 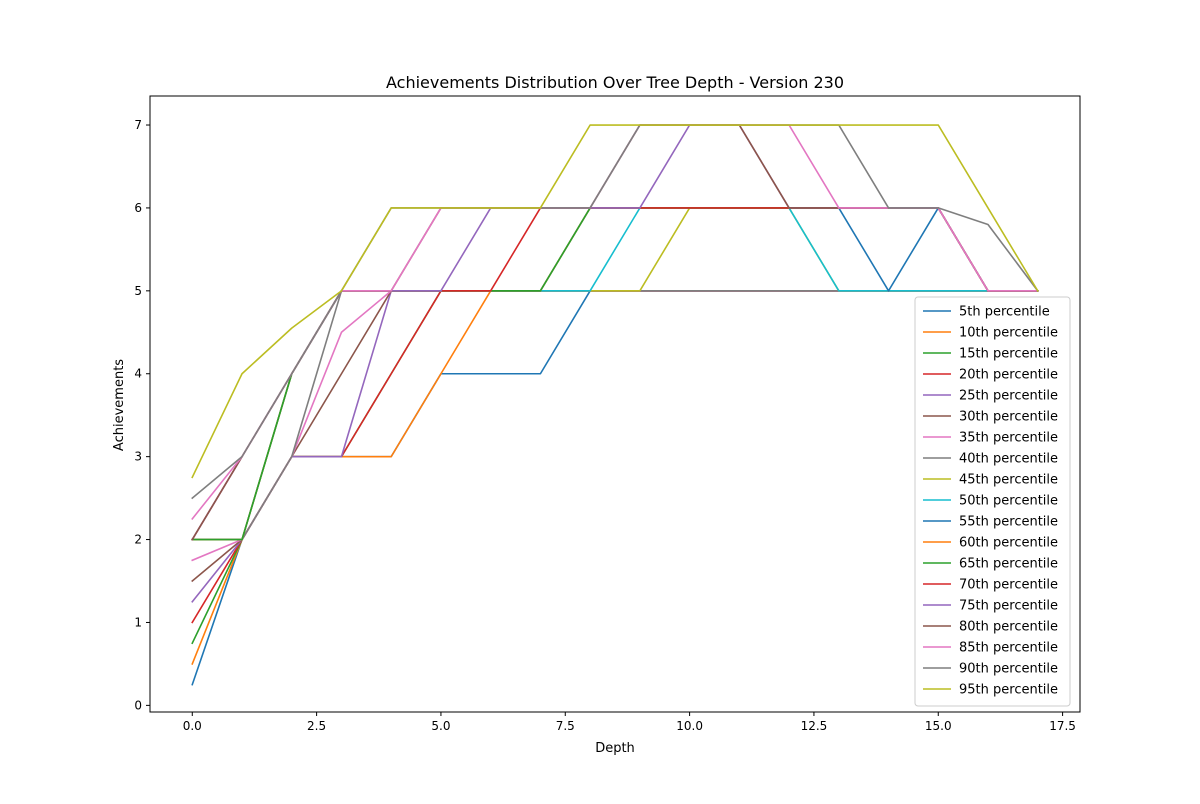 What do you see at coordinates (1008, 417) in the screenshot?
I see `legend-label: 30th percentile` at bounding box center [1008, 417].